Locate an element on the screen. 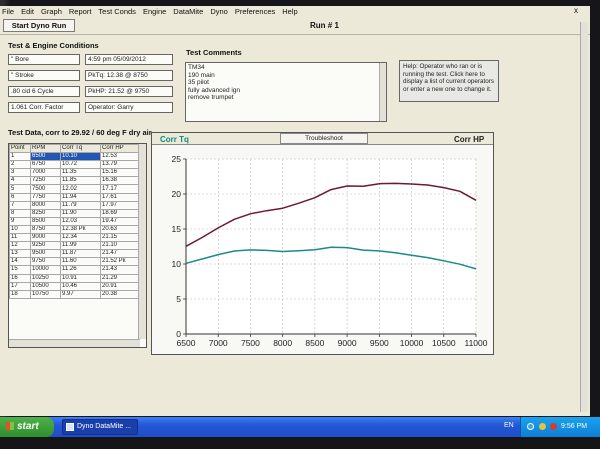 The height and width of the screenshot is (449, 600). table-row: 5 7500 12.02 17.17 is located at coordinates (74, 189).